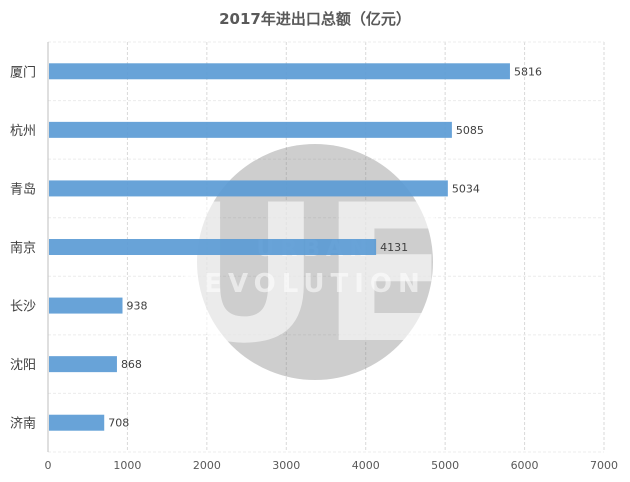  Describe the element at coordinates (23, 72) in the screenshot. I see `category-label: 厦门` at that location.